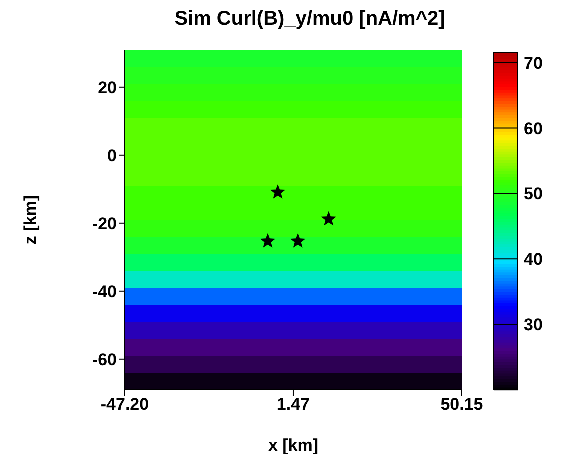 The image size is (582, 461). I want to click on y-tick-label: -20, so click(104, 224).